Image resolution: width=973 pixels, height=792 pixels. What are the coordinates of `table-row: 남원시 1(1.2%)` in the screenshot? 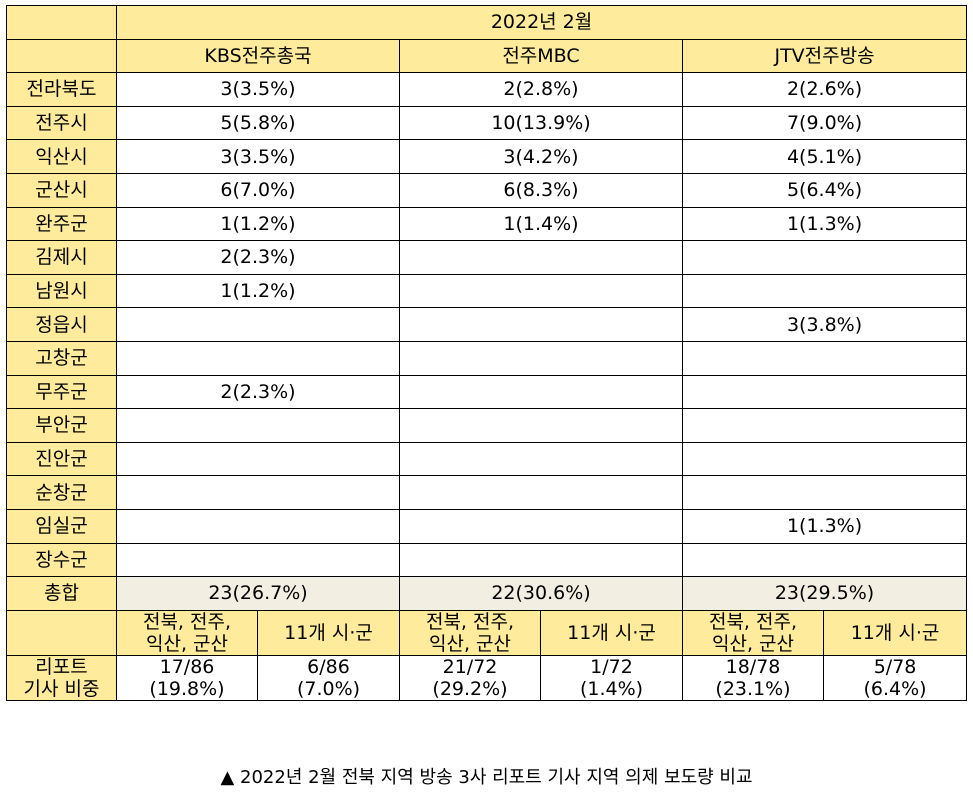 It's located at (487, 291).